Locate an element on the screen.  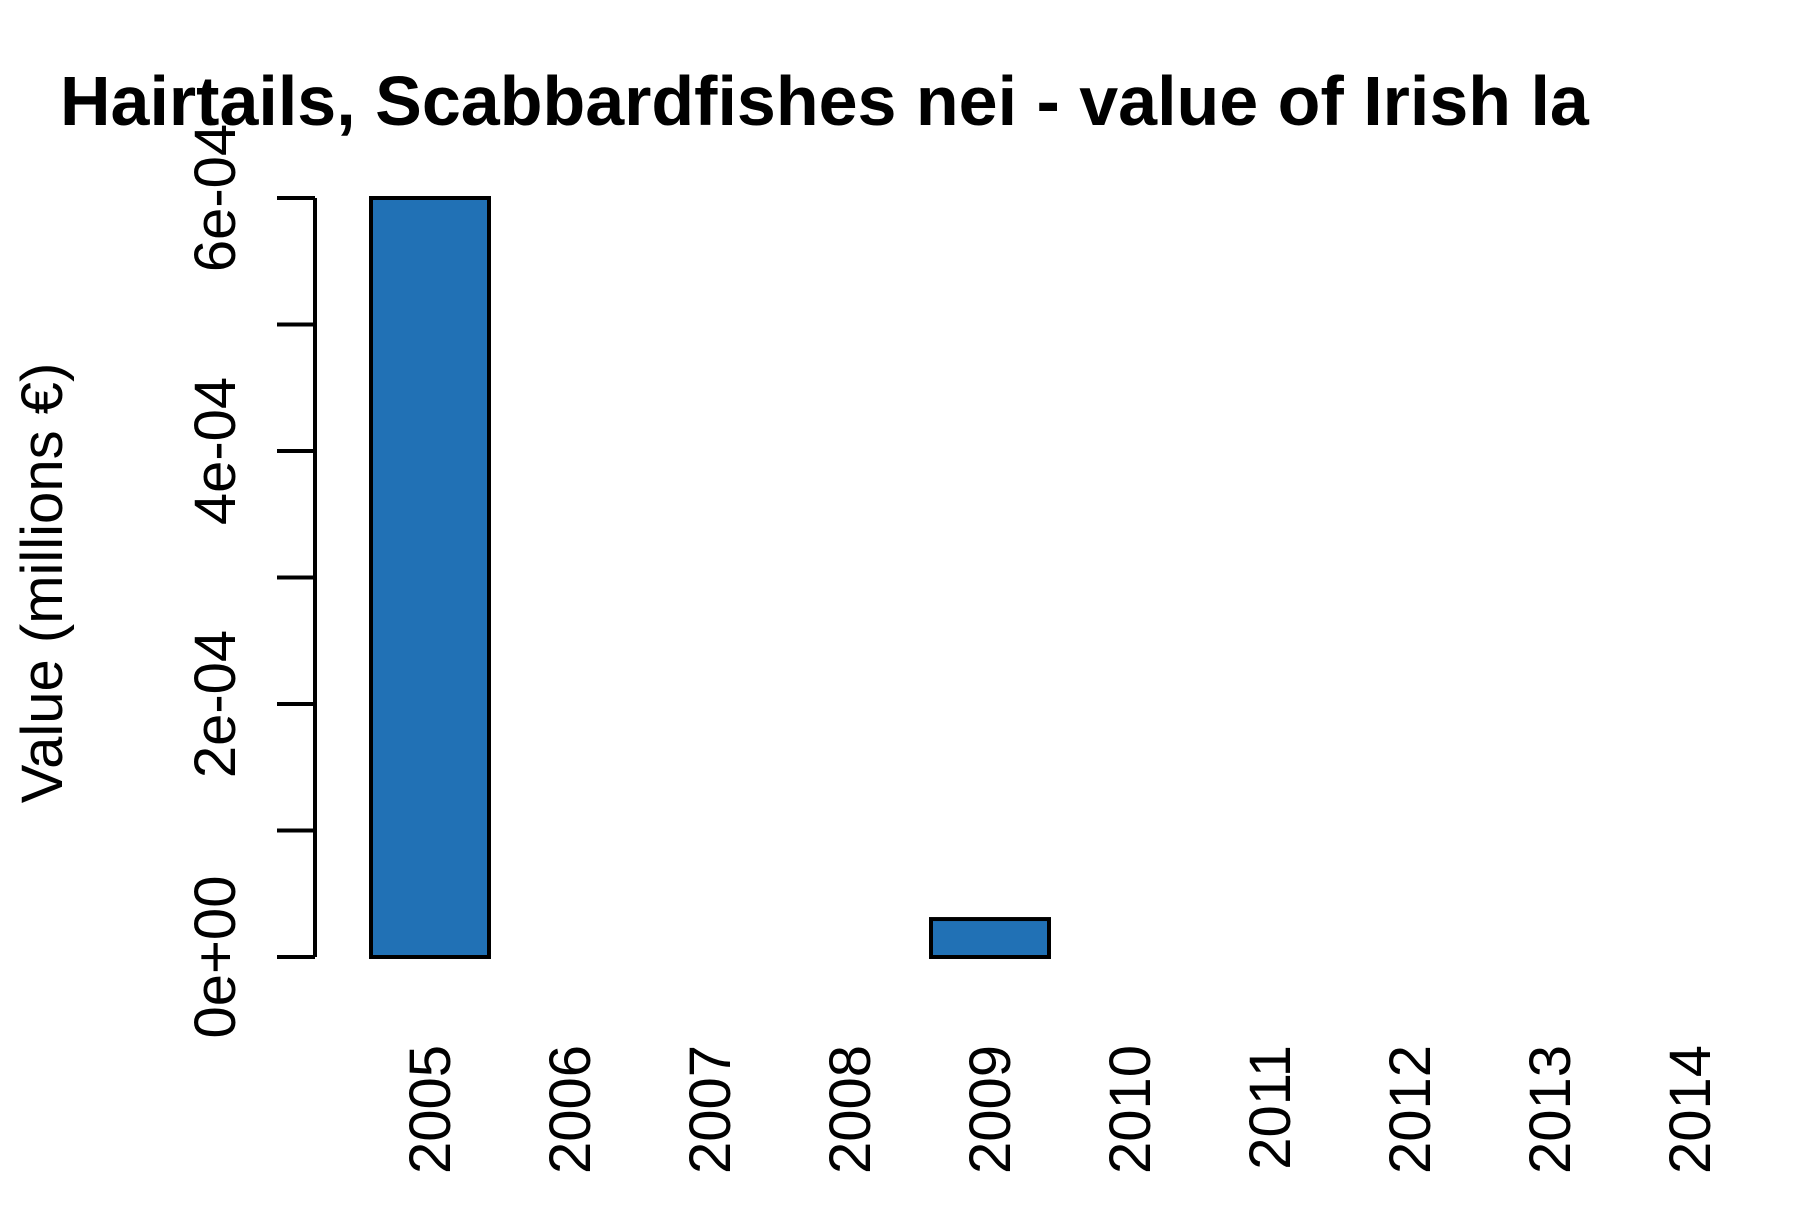
x-tick-label: 2014 is located at coordinates (1690, 1109).